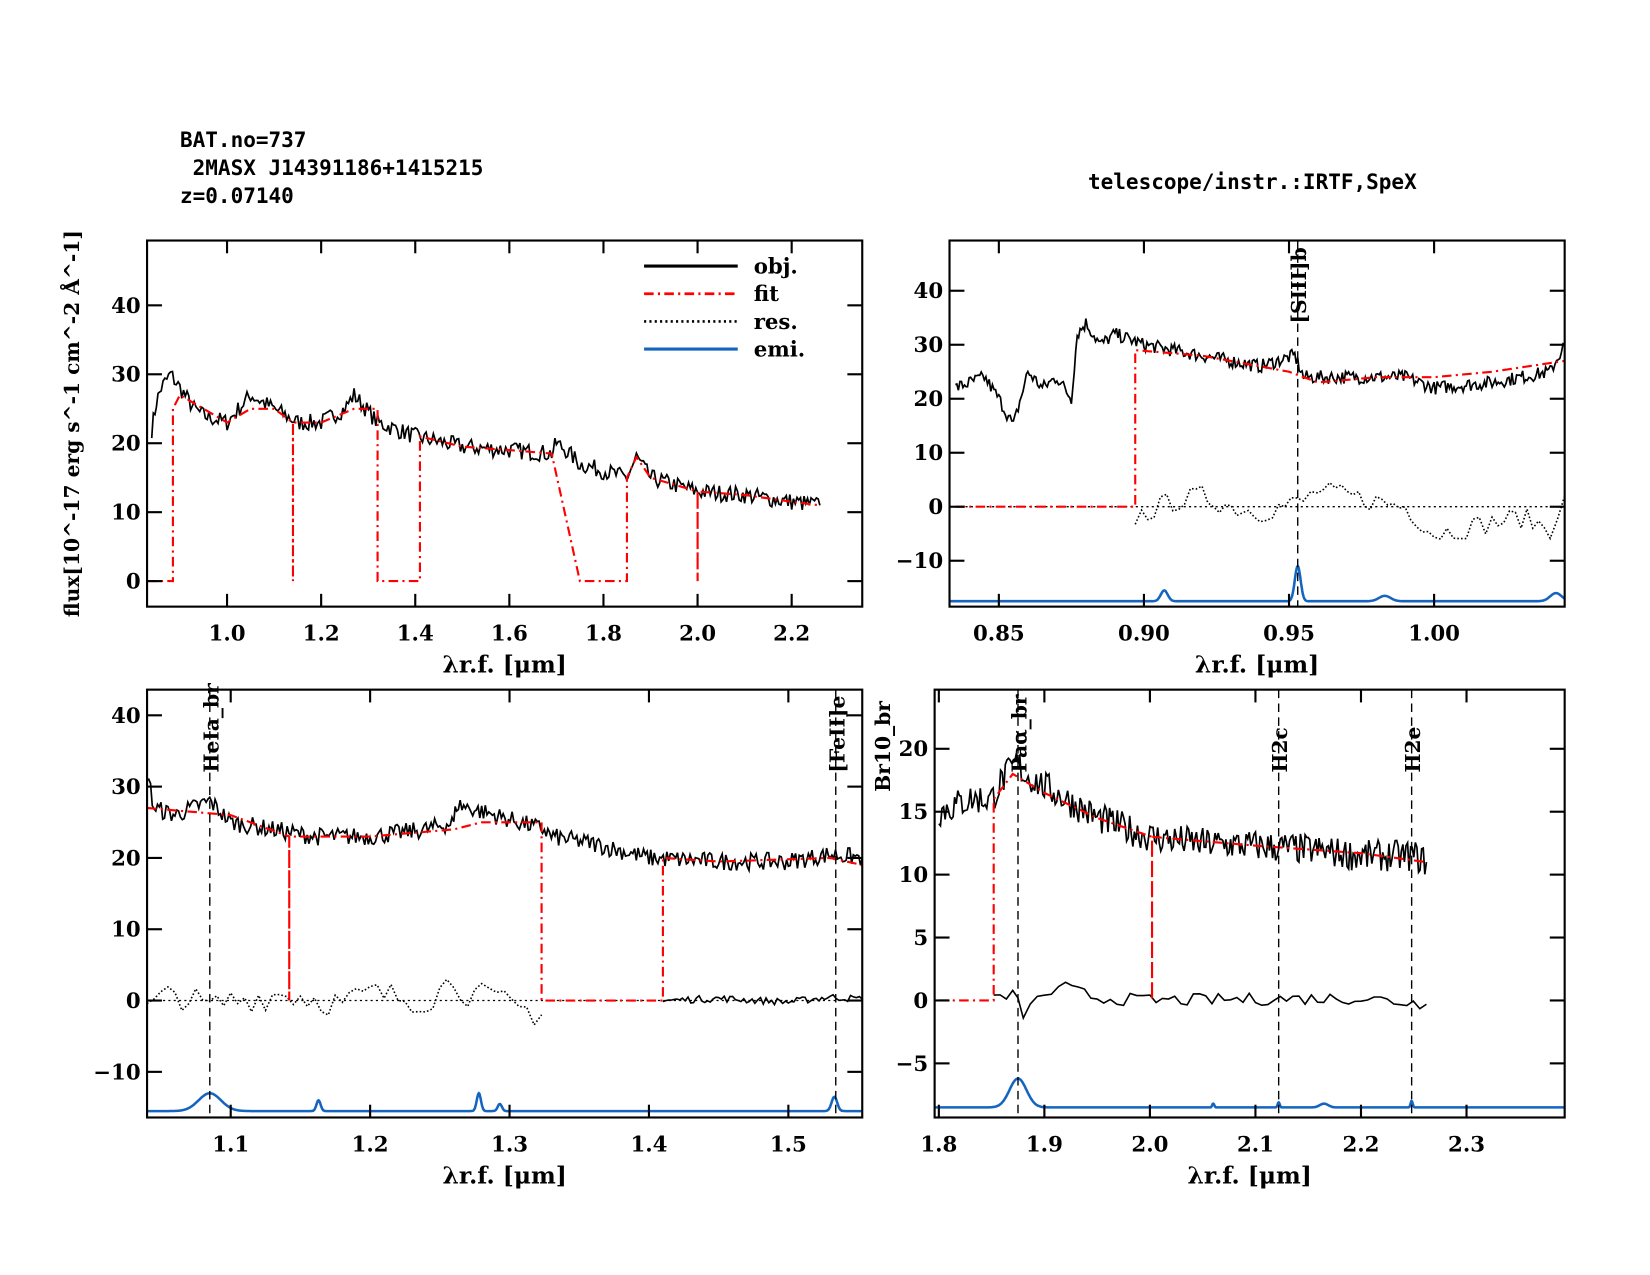  What do you see at coordinates (912, 1064) in the screenshot?
I see `y-tick-label: −5` at bounding box center [912, 1064].